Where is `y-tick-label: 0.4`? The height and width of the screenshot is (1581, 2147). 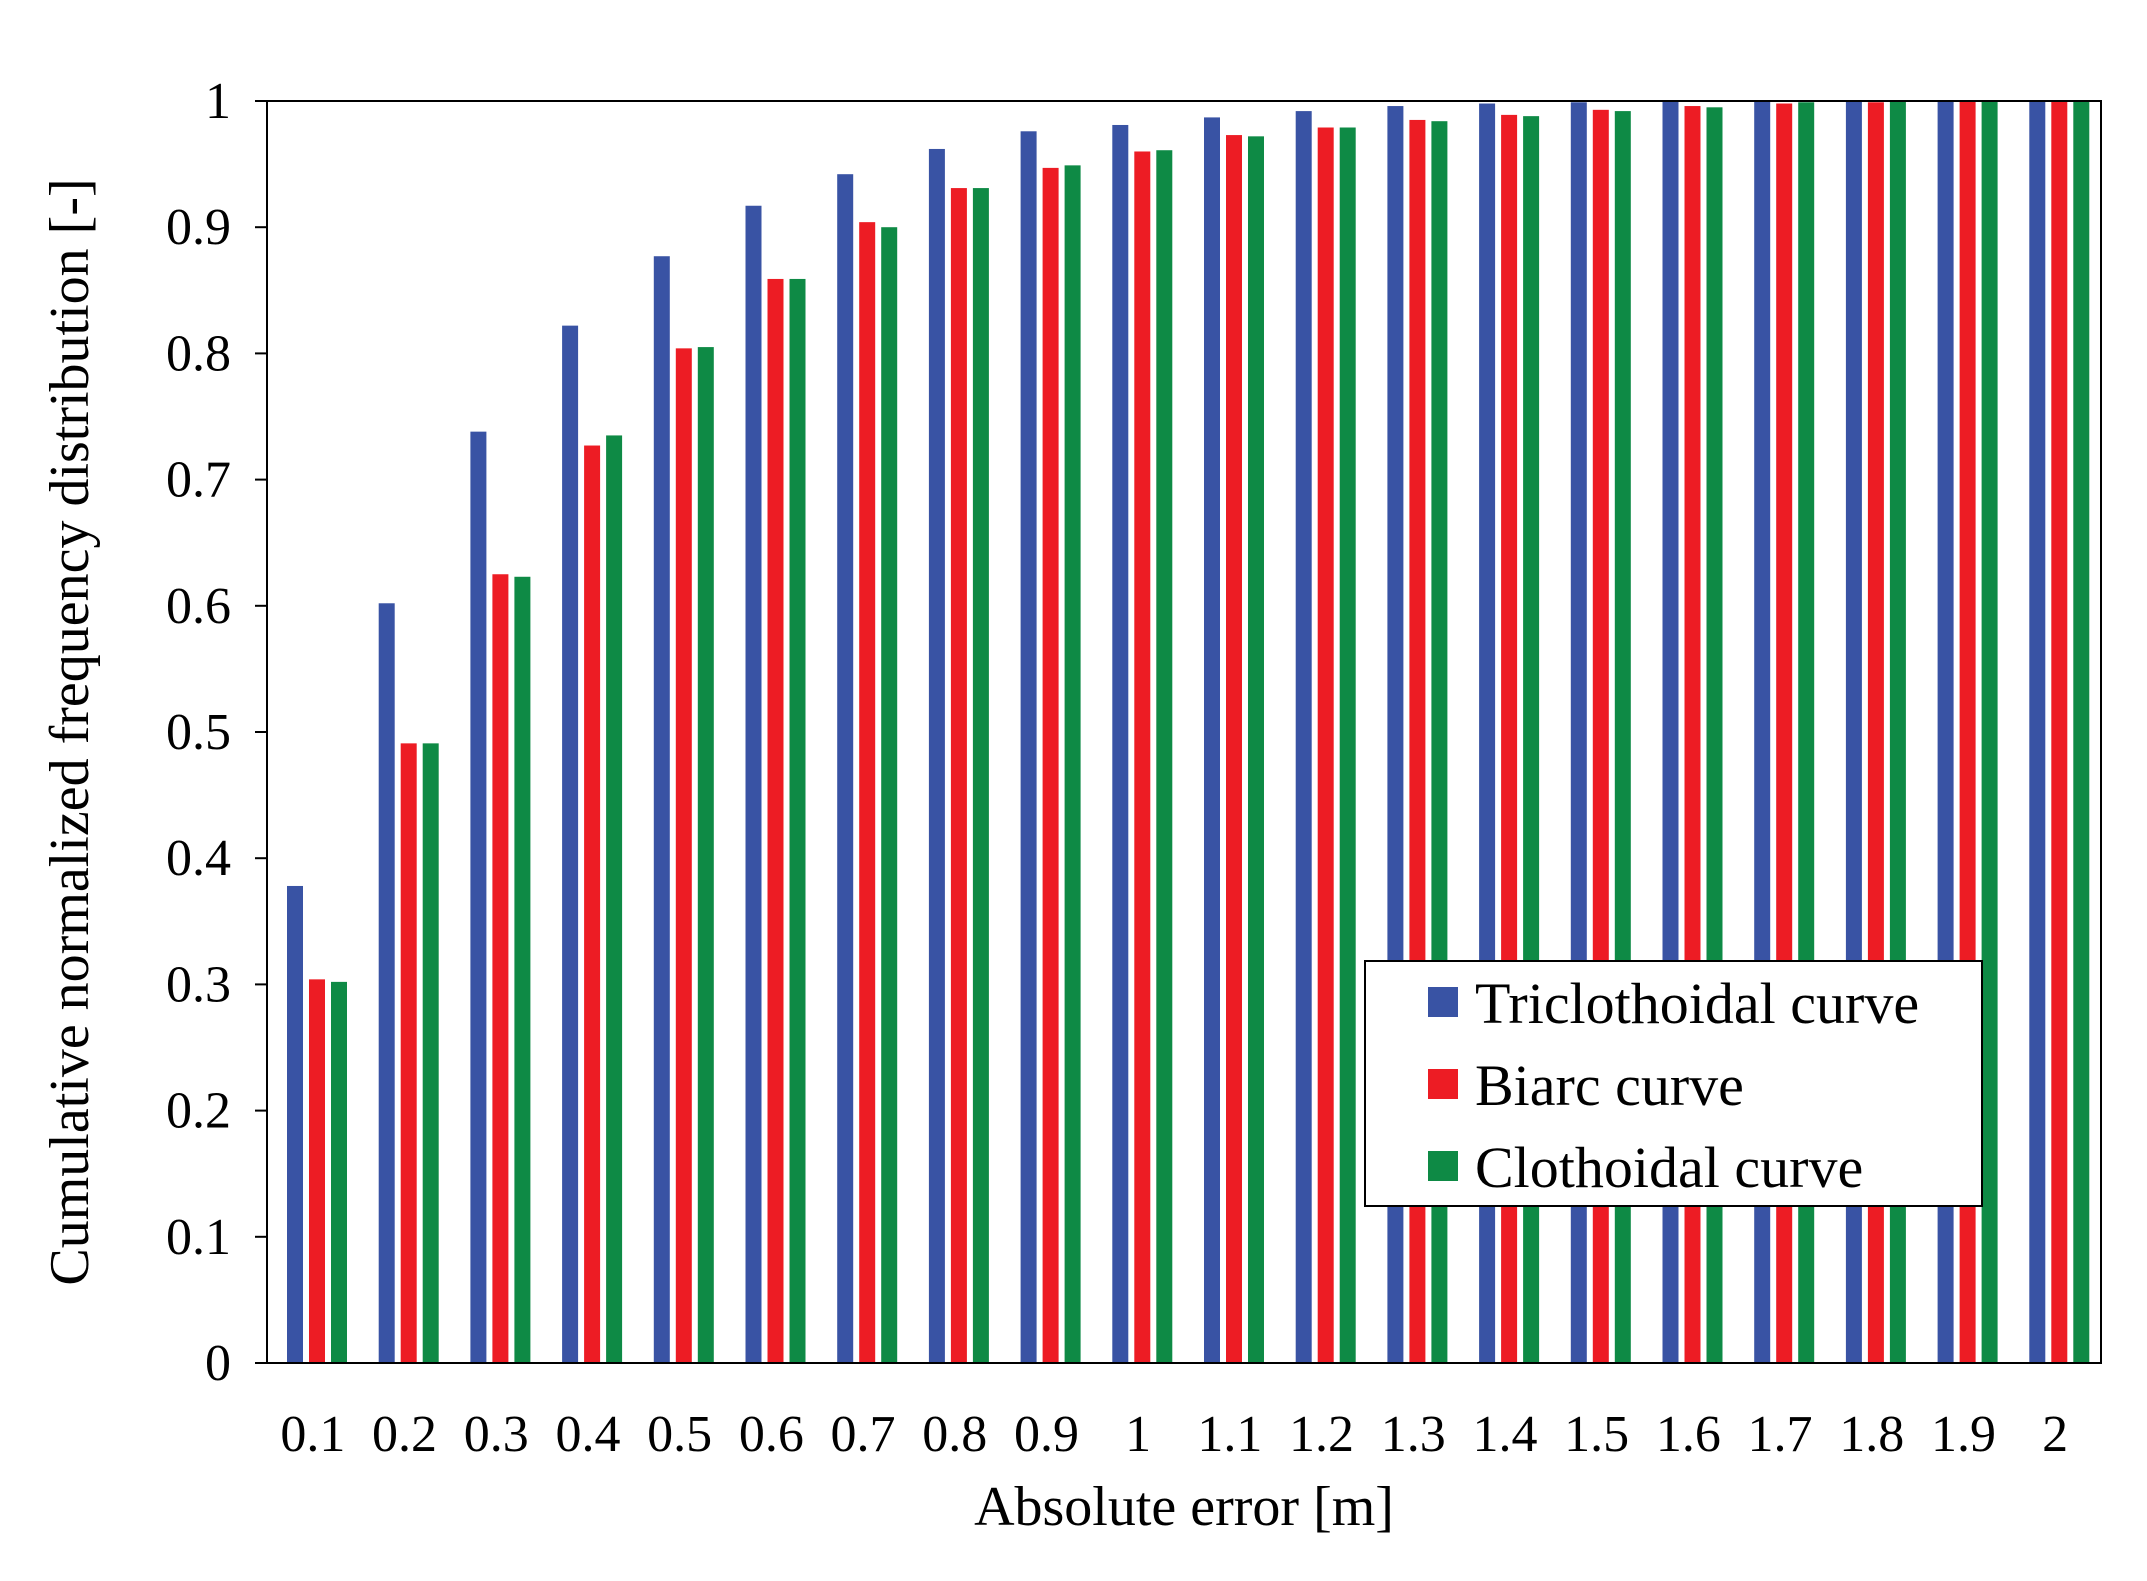 y-tick-label: 0.4 is located at coordinates (198, 858).